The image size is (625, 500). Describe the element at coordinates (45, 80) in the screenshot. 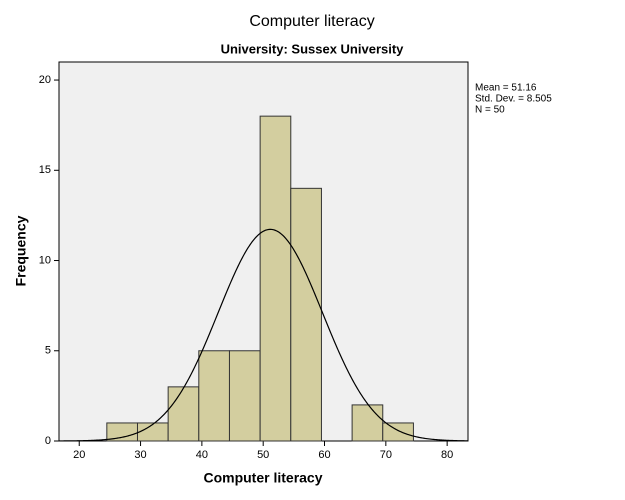

I see `y-tick-label: 20` at that location.